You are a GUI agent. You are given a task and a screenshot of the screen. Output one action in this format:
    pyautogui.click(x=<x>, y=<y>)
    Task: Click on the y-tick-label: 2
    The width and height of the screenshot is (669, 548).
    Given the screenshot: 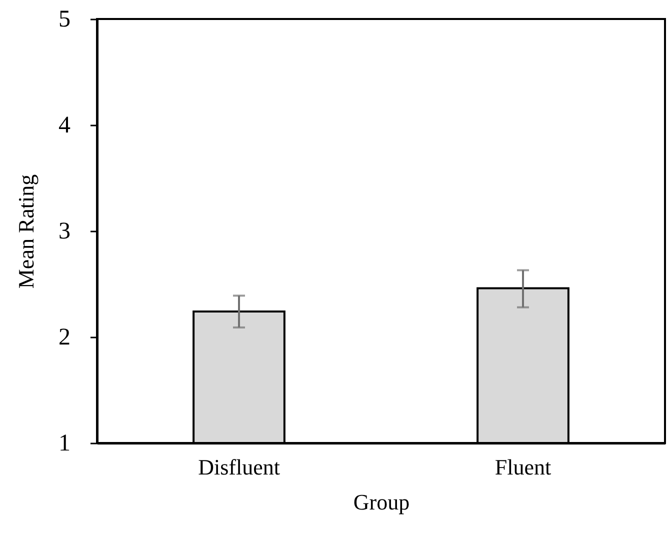 What is the action you would take?
    pyautogui.click(x=64, y=337)
    